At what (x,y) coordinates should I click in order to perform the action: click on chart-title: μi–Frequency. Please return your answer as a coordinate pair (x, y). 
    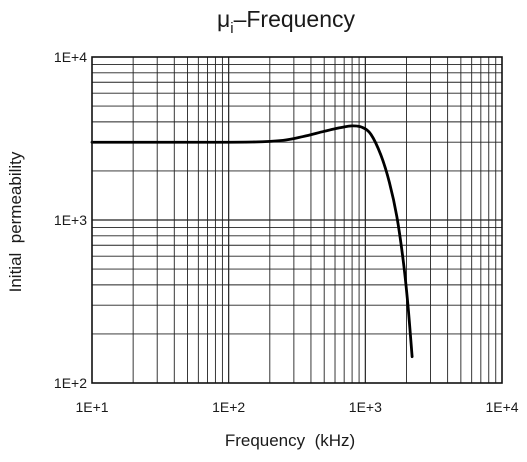
    Looking at the image, I should click on (286, 21).